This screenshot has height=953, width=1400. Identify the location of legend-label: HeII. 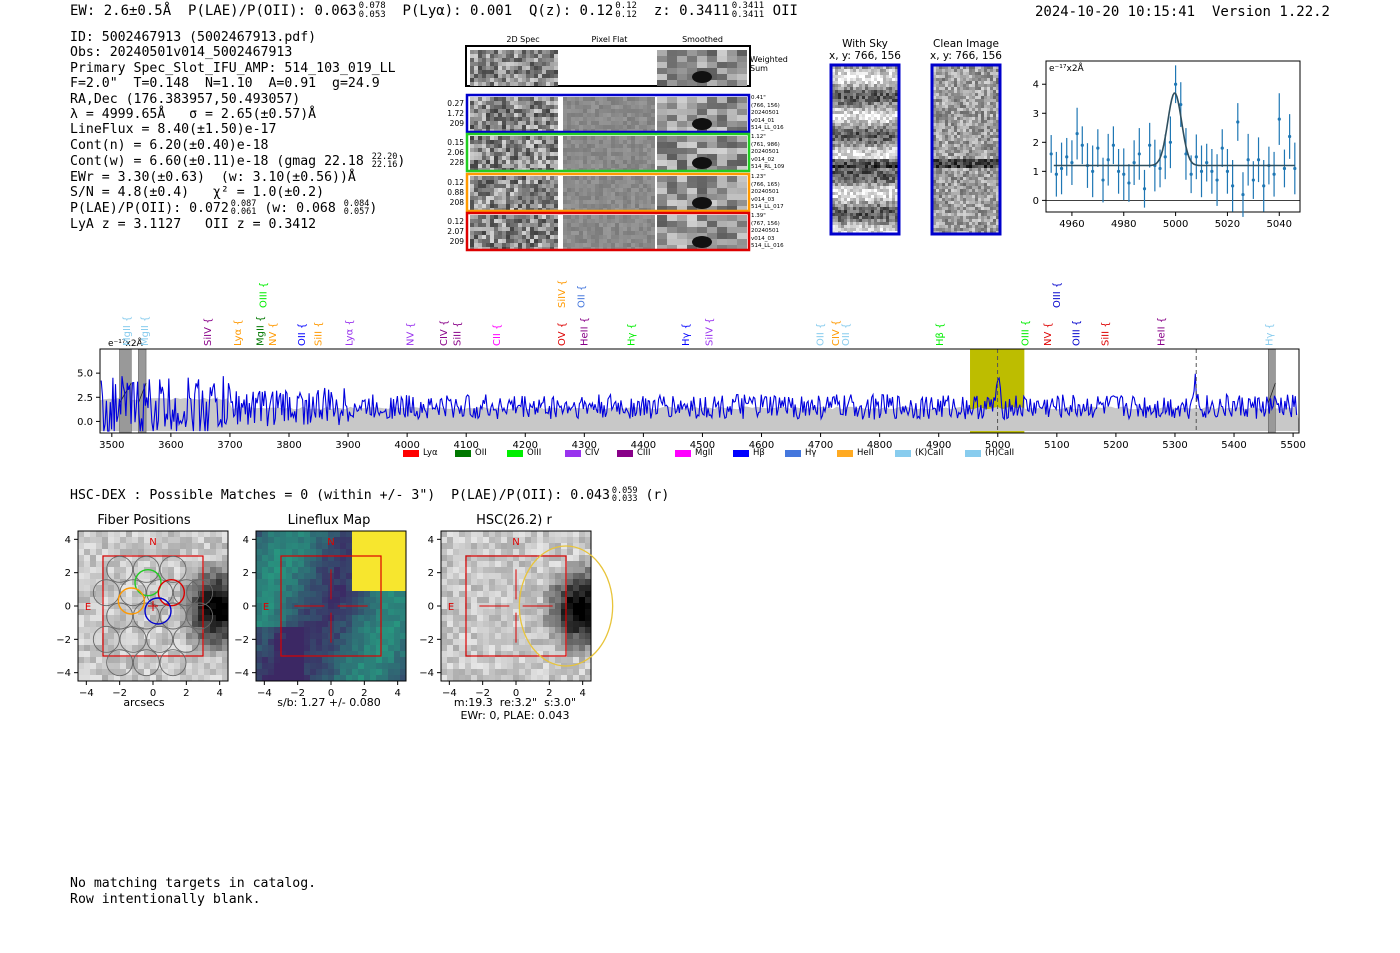
(865, 453).